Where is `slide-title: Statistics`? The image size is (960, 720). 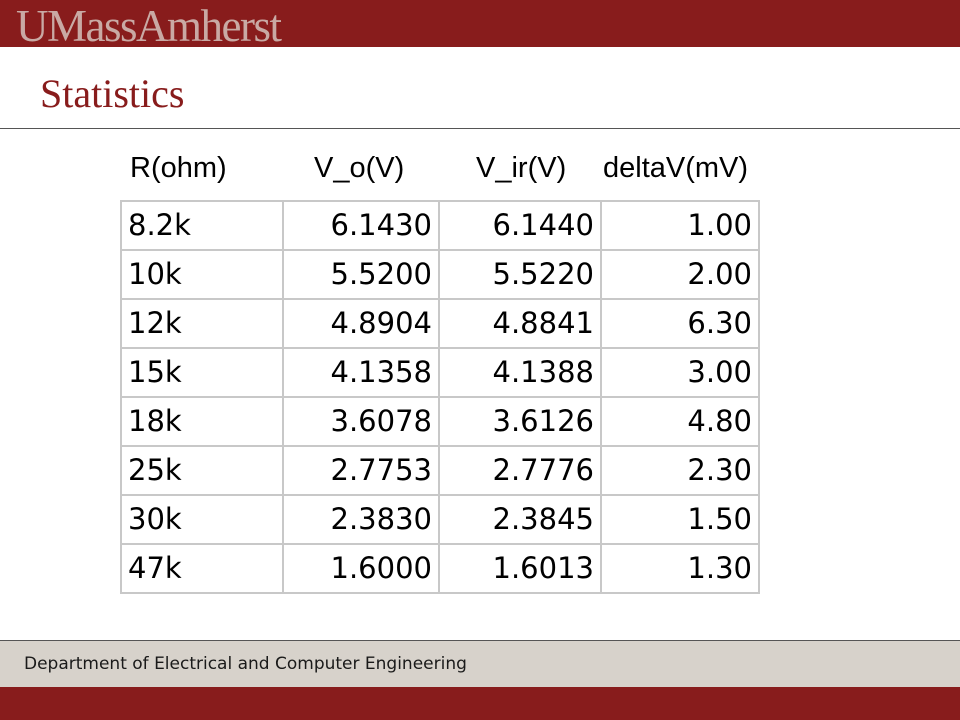
slide-title: Statistics is located at coordinates (112, 93).